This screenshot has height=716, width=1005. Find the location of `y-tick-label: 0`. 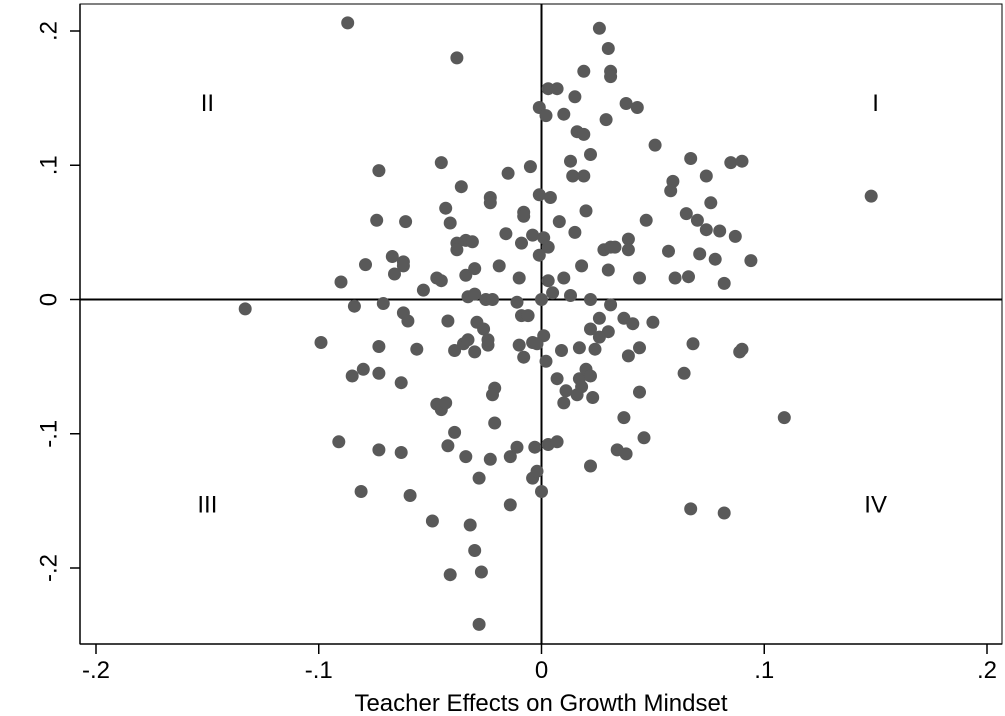

y-tick-label: 0 is located at coordinates (48, 299).